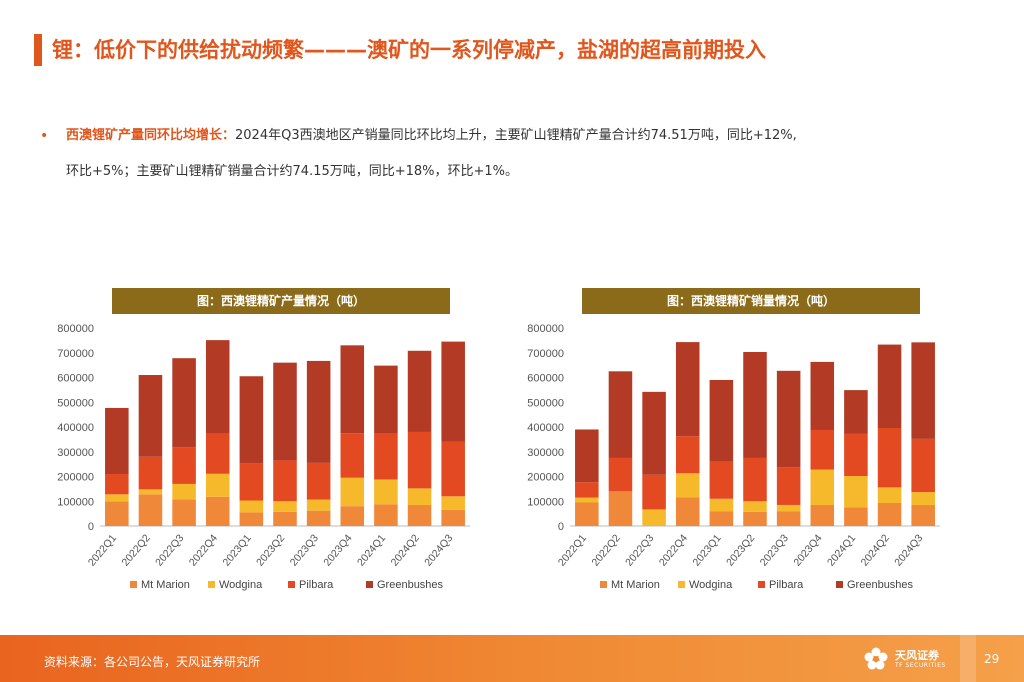 This screenshot has width=1024, height=682. Describe the element at coordinates (75, 478) in the screenshot. I see `y-tick-label: 200000` at that location.